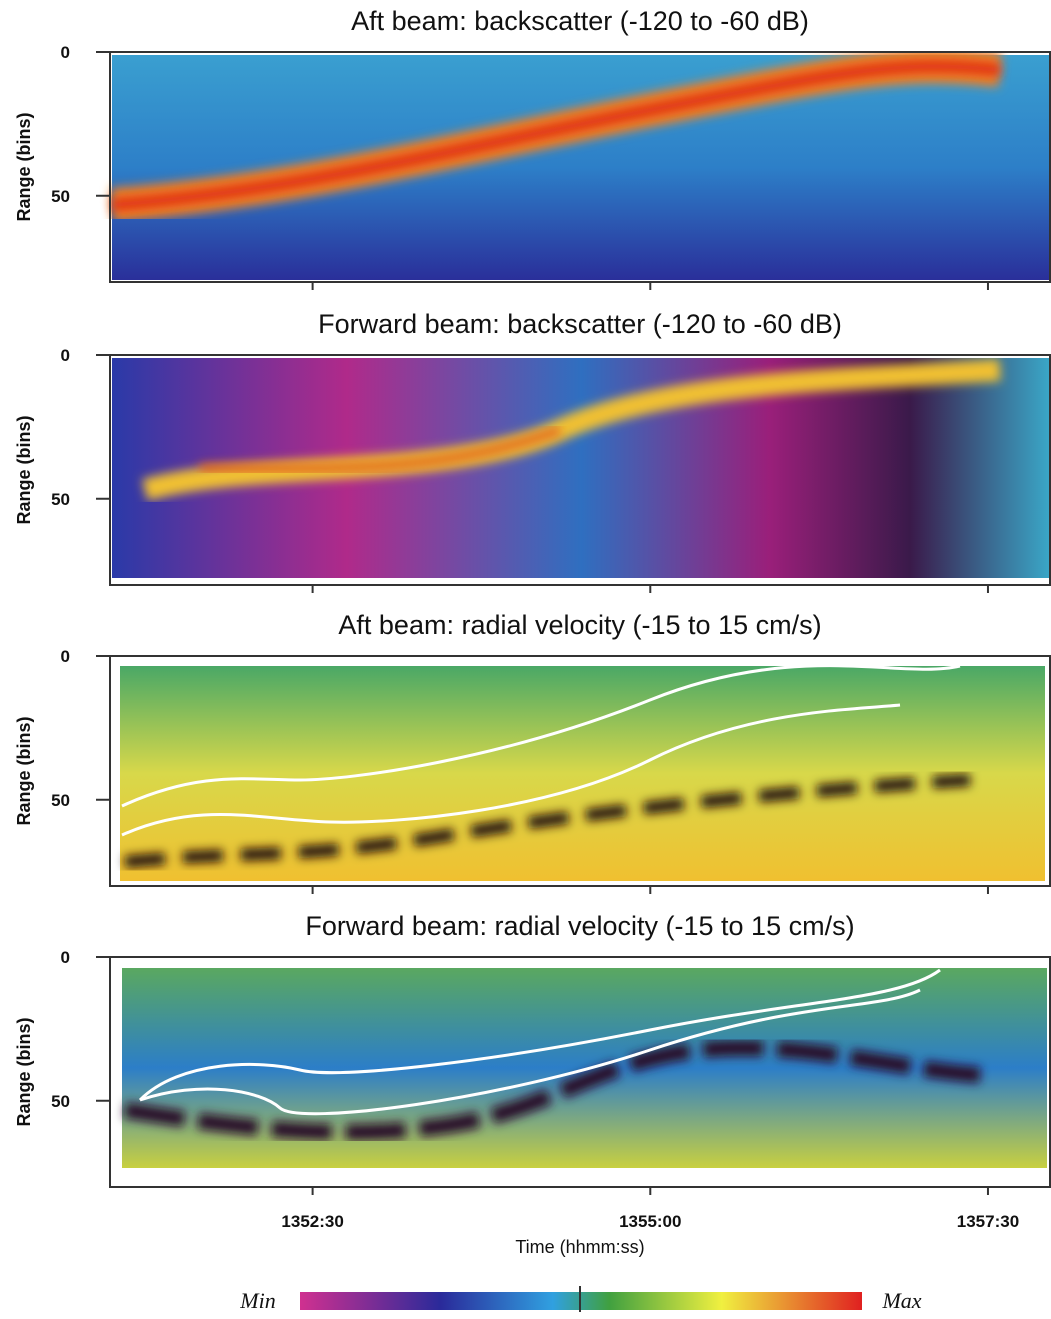 The height and width of the screenshot is (1319, 1051). Describe the element at coordinates (312, 1221) in the screenshot. I see `x-tick-label: 1352:30` at that location.